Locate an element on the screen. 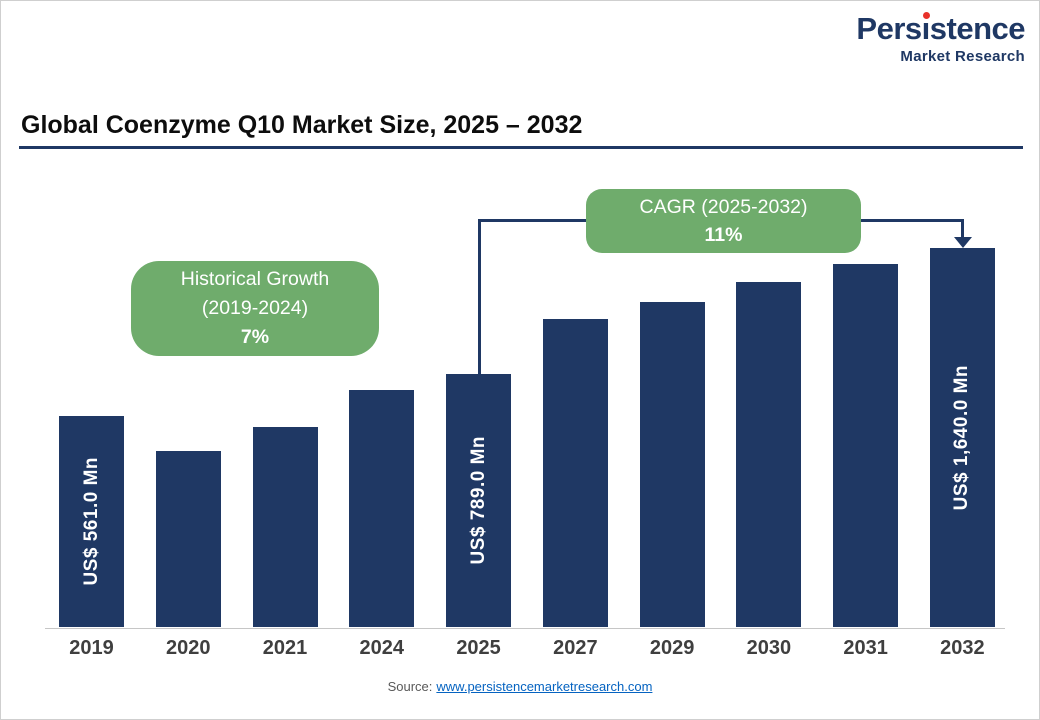 This screenshot has height=720, width=1040. bar-column-2024: 2024 is located at coordinates (382, 529).